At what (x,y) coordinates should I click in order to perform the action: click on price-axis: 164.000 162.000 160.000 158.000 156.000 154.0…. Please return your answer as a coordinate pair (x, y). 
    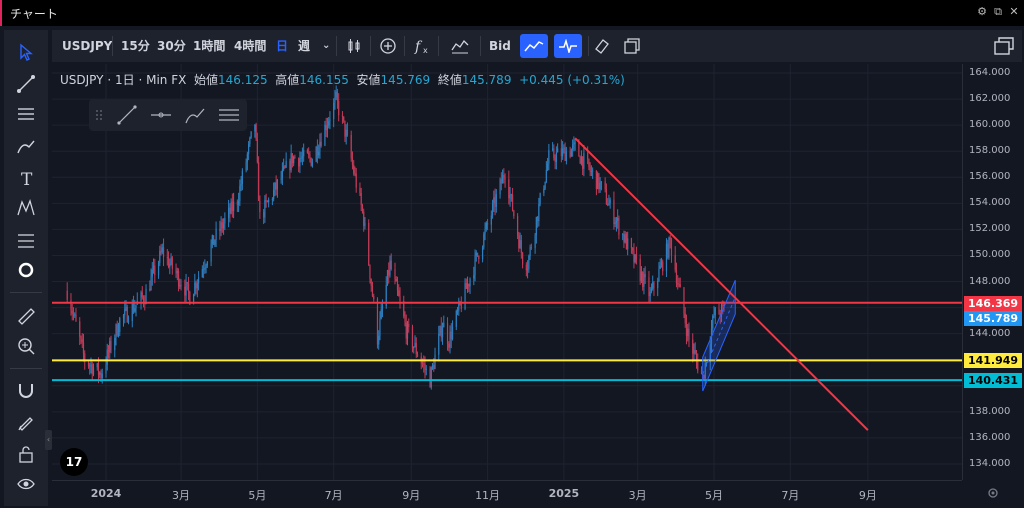
    Looking at the image, I should click on (992, 272).